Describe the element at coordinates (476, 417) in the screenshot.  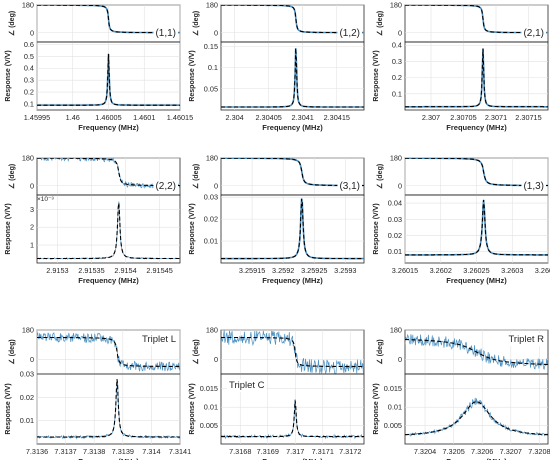
I see `measured-response-line` at that location.